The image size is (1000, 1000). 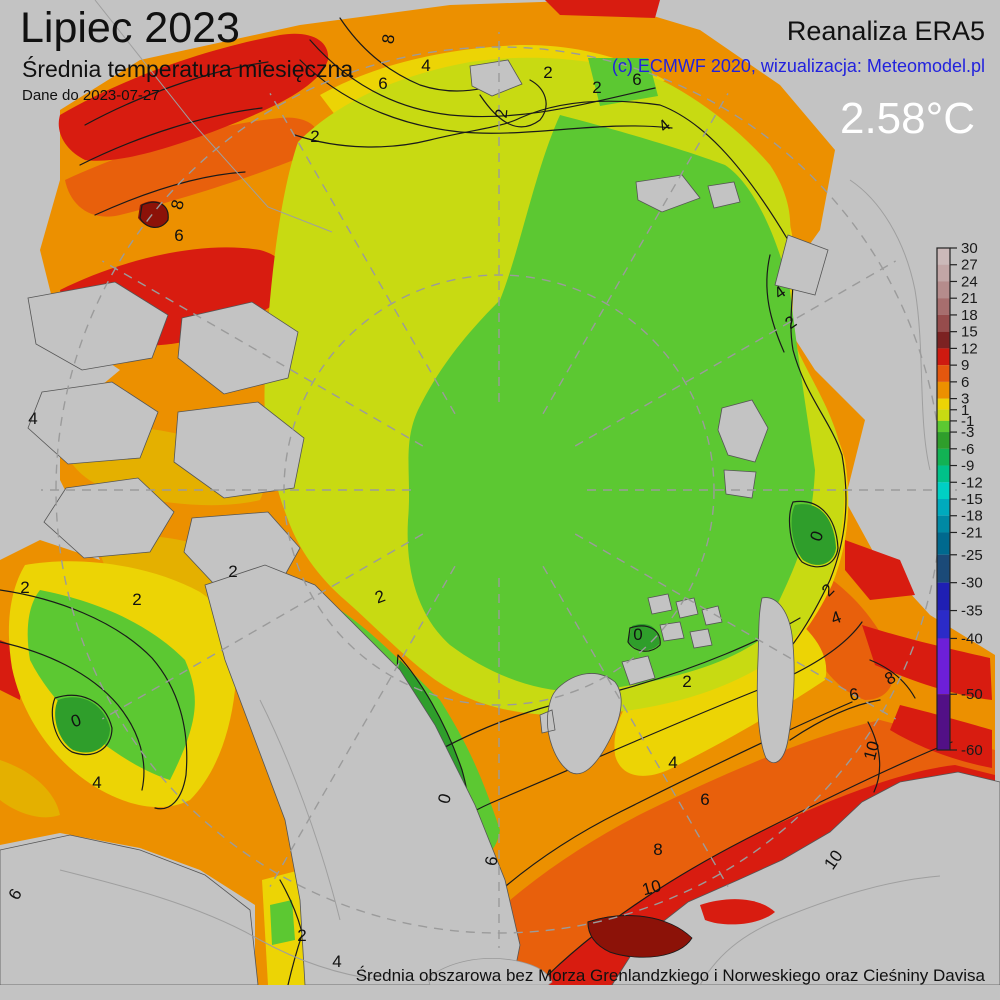 I want to click on colorbar-tick-label: 15, so click(x=969, y=332).